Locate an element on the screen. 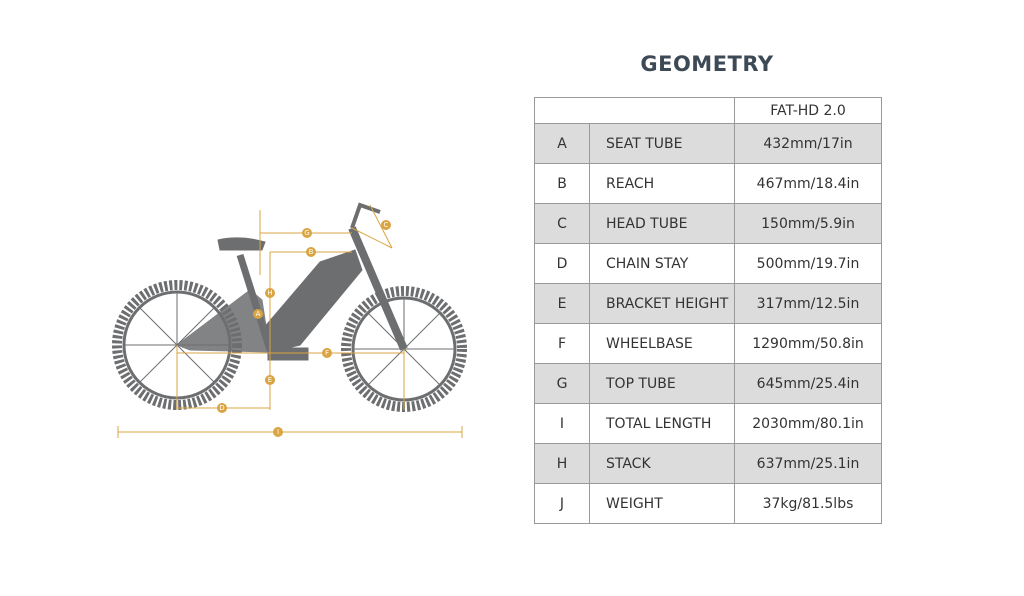 This screenshot has height=596, width=1024. table-row: C HEAD TUBE 150mm/5.9in is located at coordinates (708, 223).